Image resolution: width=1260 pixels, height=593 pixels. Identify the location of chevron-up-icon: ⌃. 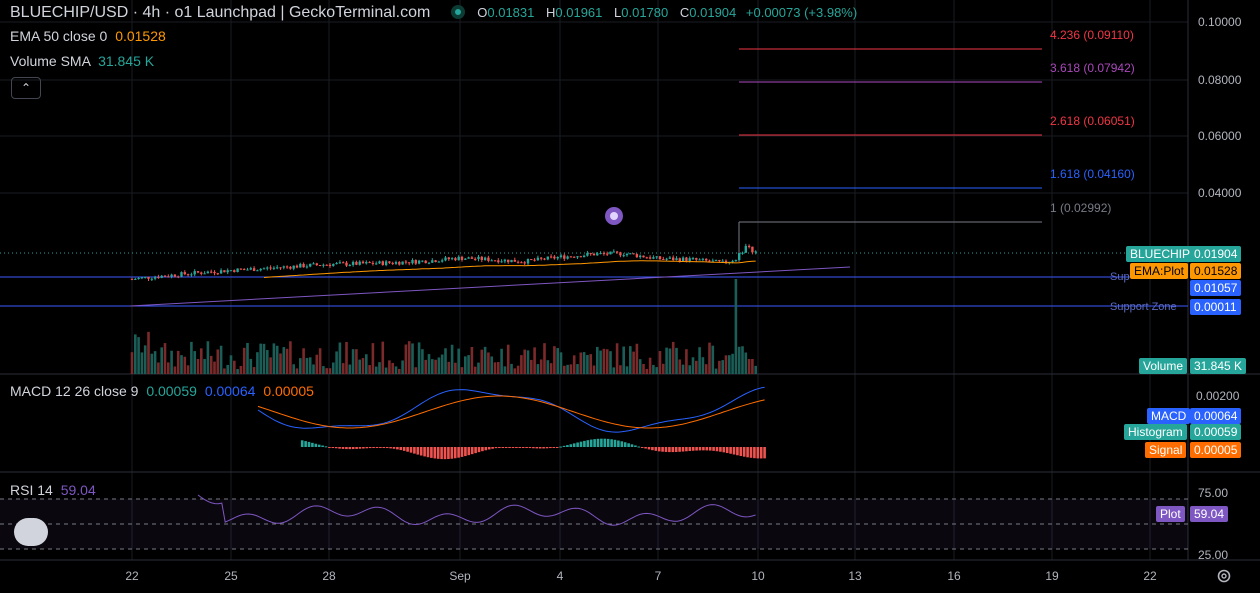
(26, 88).